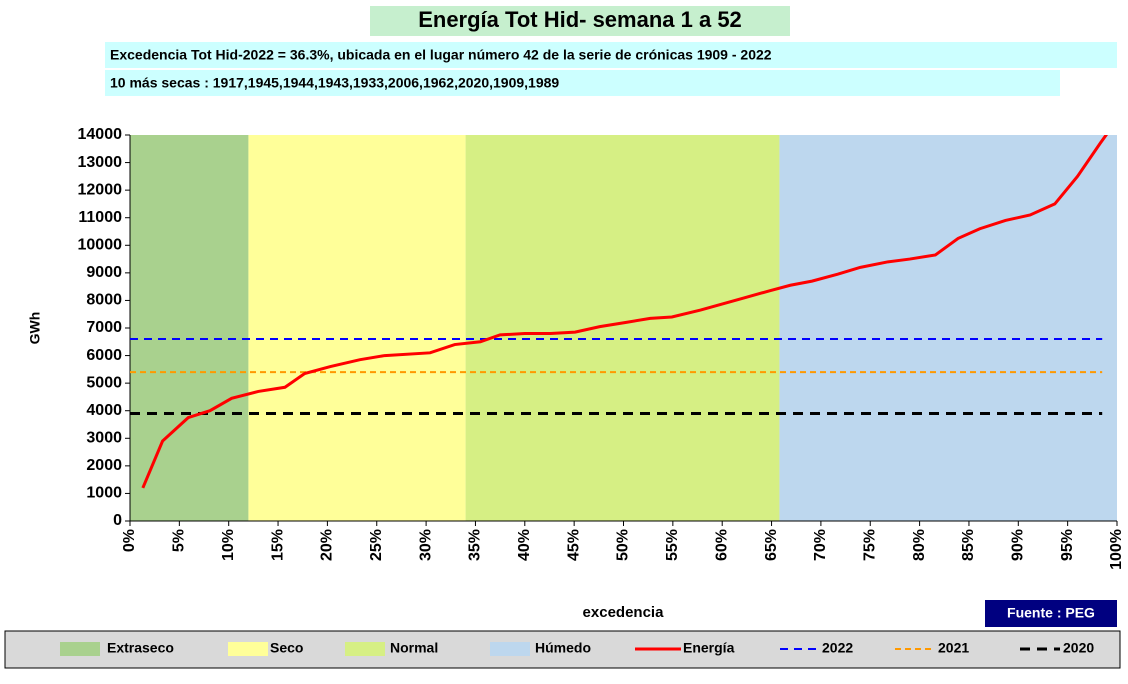 This screenshot has height=684, width=1128. What do you see at coordinates (129, 540) in the screenshot?
I see `x-tick-label: 0%` at bounding box center [129, 540].